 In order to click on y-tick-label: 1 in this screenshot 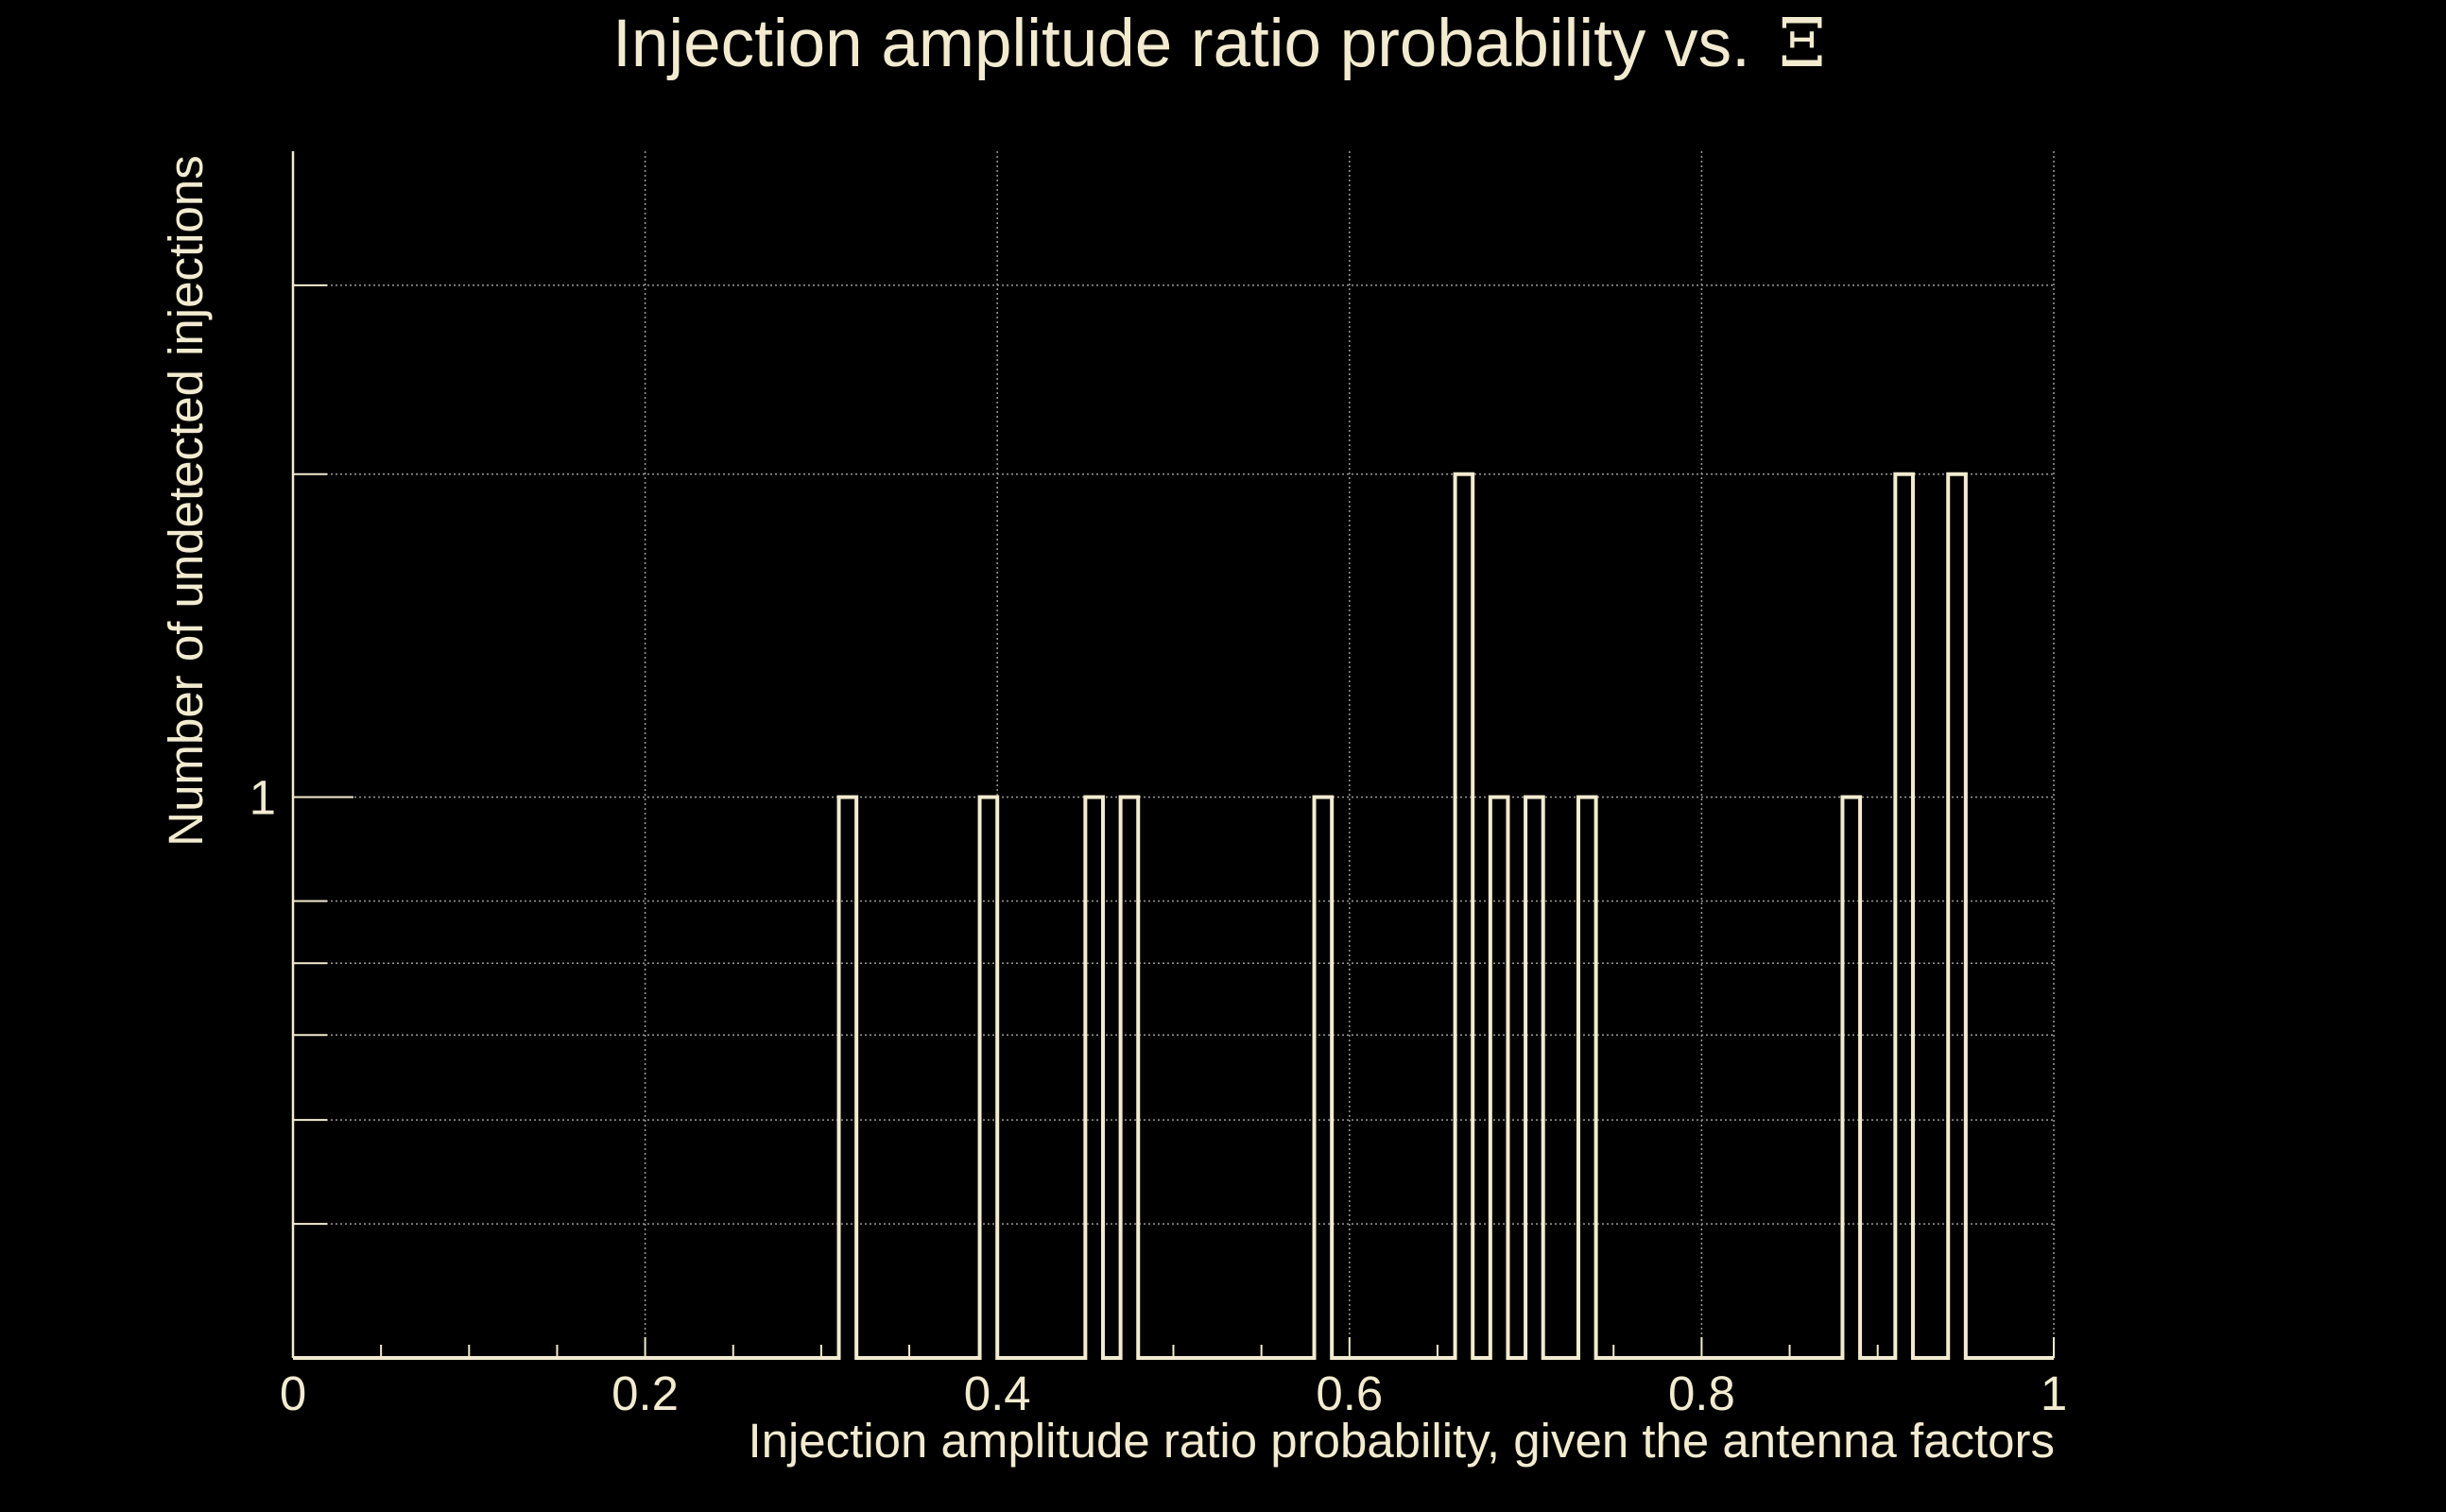, I will do `click(263, 797)`.